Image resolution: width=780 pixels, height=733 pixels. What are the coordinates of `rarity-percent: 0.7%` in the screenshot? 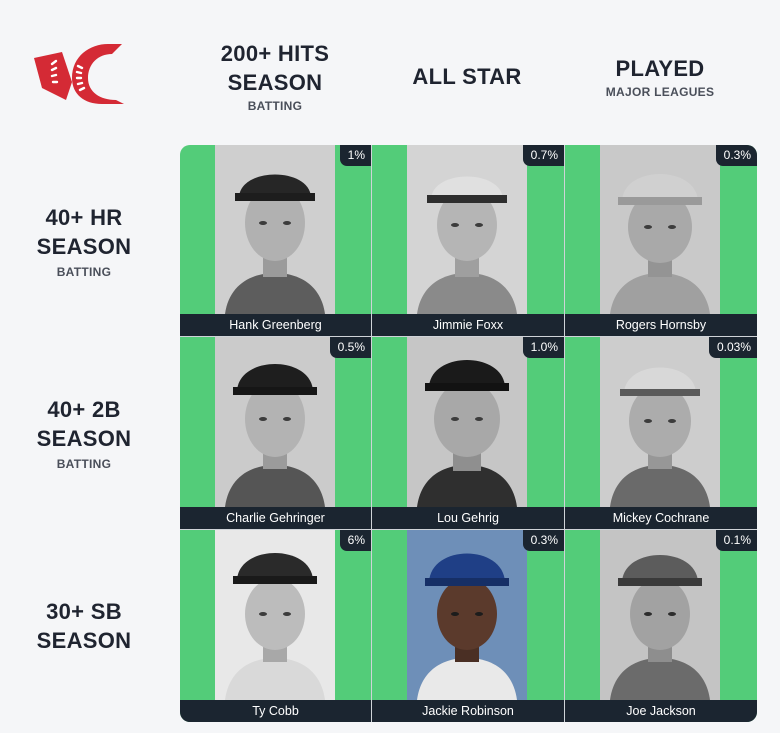 It's located at (543, 155).